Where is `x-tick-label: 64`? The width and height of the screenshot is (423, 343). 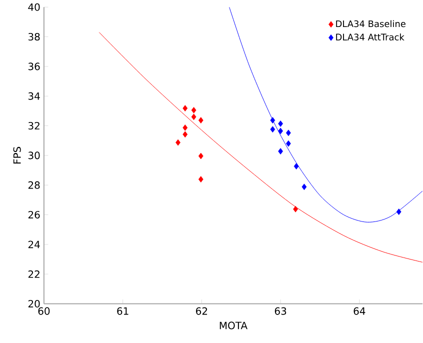
x-tick-label: 64 is located at coordinates (360, 311).